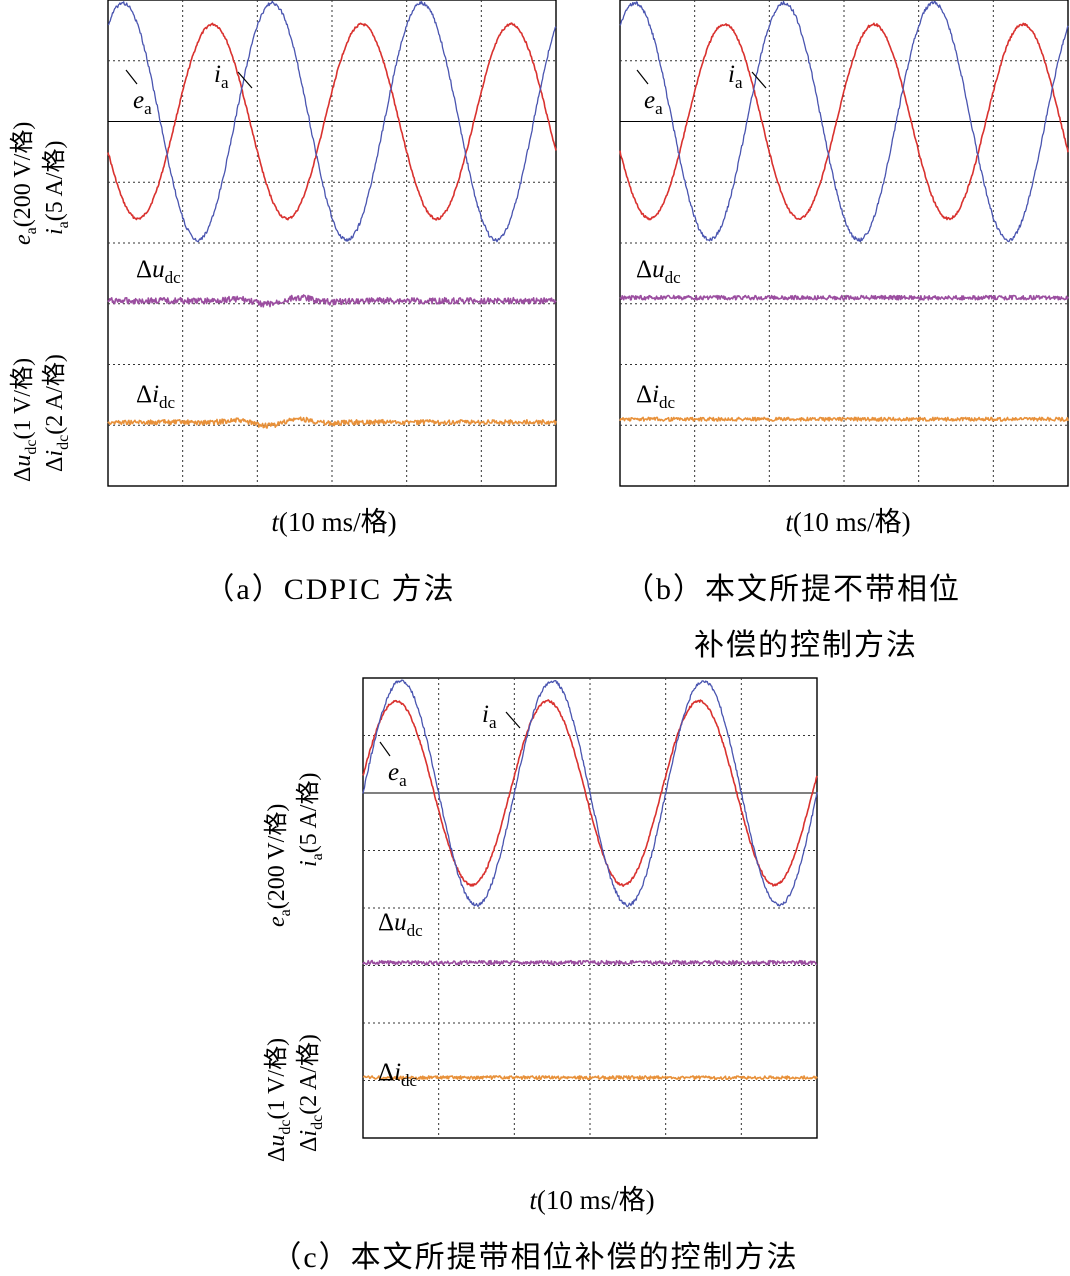 The width and height of the screenshot is (1070, 1276). What do you see at coordinates (245, 80) in the screenshot?
I see `leader-ia-a` at bounding box center [245, 80].